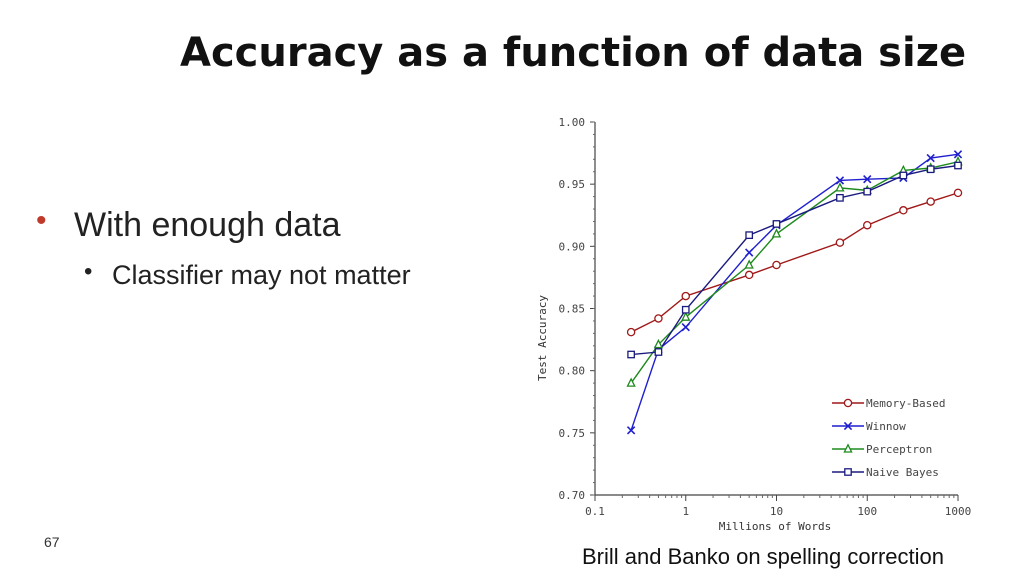  What do you see at coordinates (572, 122) in the screenshot?
I see `y-tick-label: 1.00` at bounding box center [572, 122].